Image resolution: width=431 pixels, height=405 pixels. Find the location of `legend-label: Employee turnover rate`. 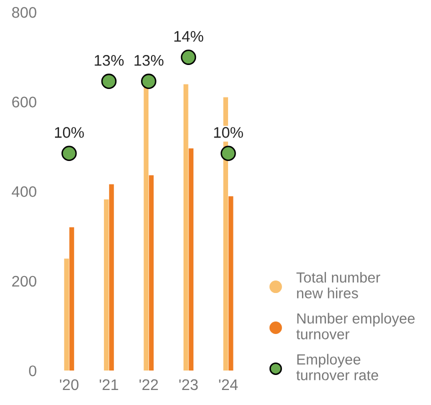

legend-label: Employee turnover rate is located at coordinates (337, 367).